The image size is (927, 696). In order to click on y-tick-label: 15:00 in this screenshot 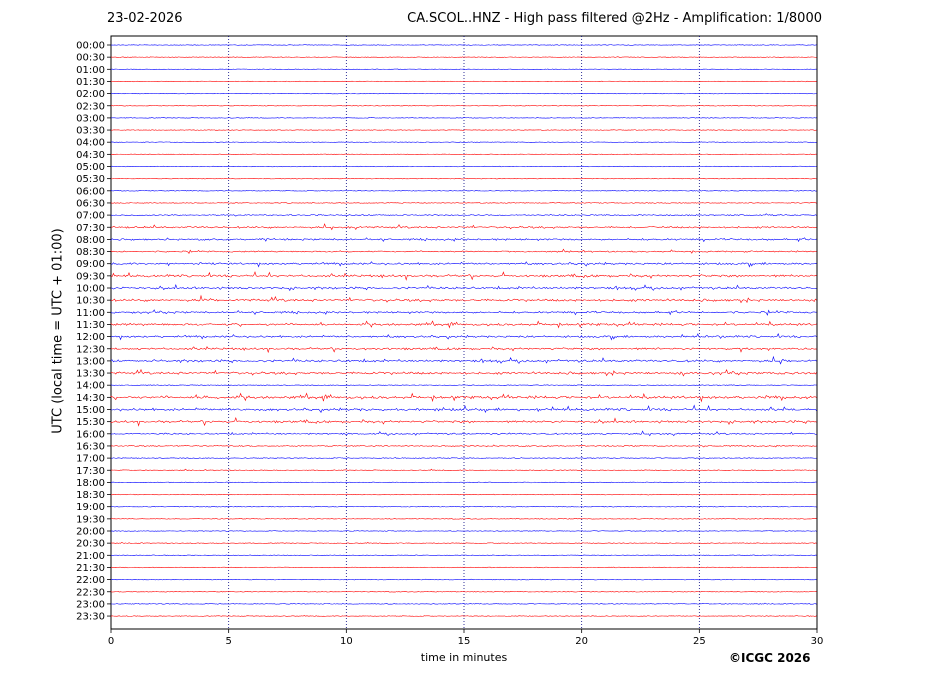, I will do `click(90, 410)`.